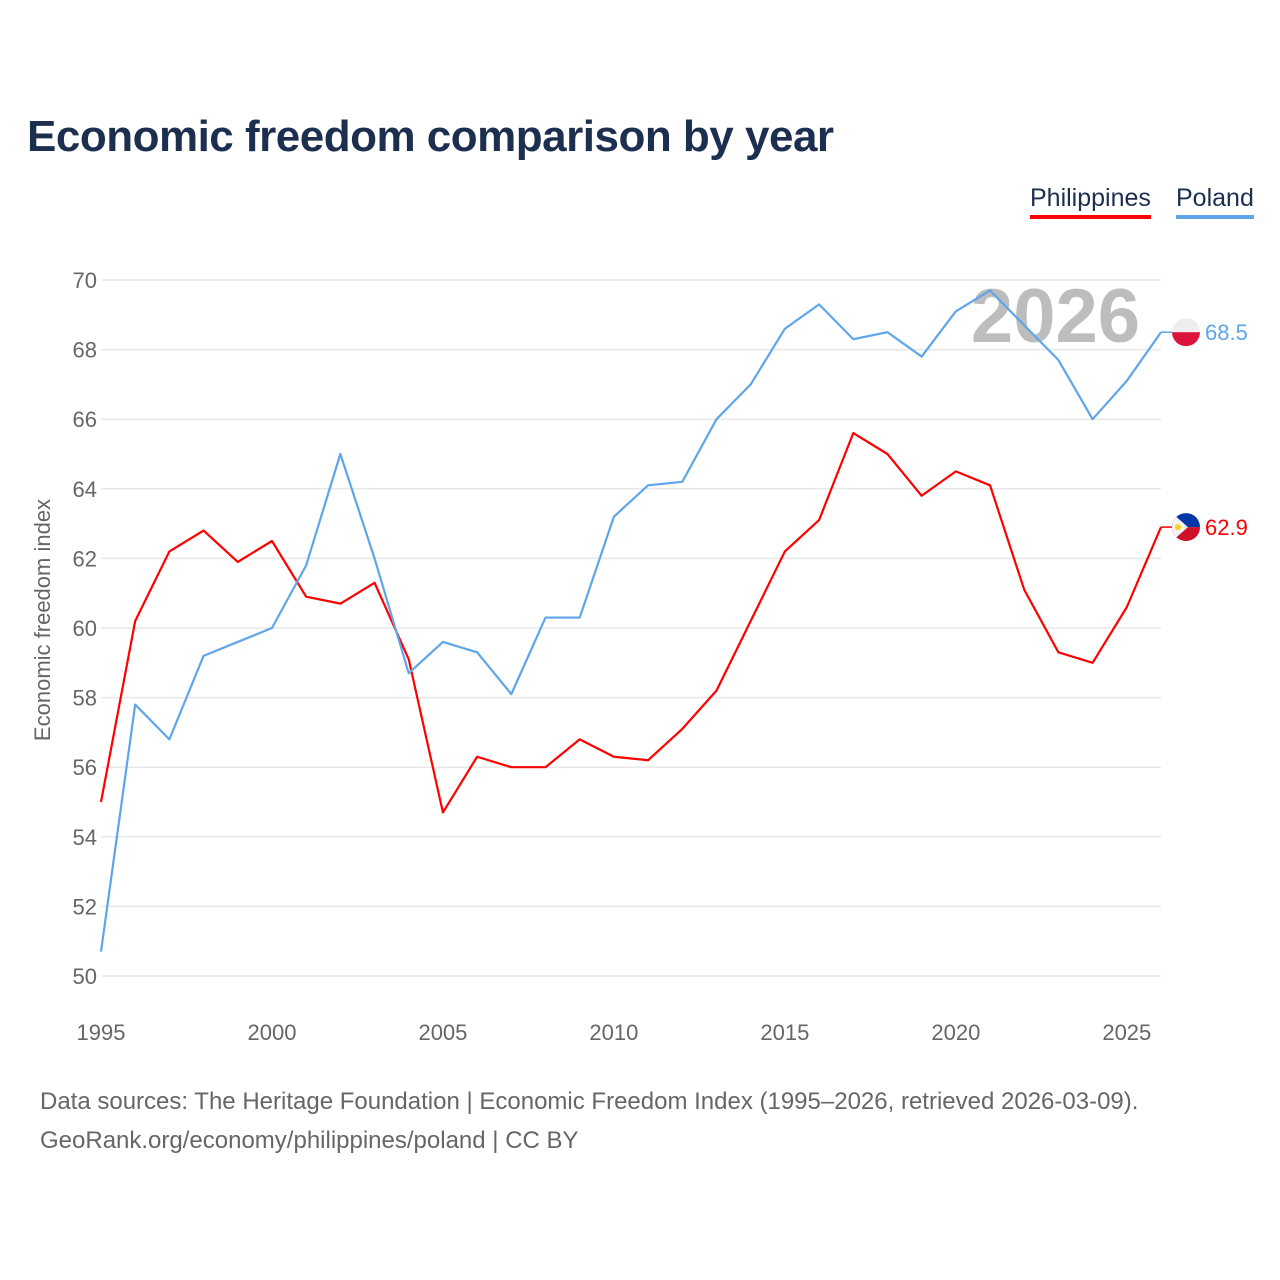 This screenshot has width=1280, height=1280. Describe the element at coordinates (271, 1032) in the screenshot. I see `x-tick-label: 2000` at that location.